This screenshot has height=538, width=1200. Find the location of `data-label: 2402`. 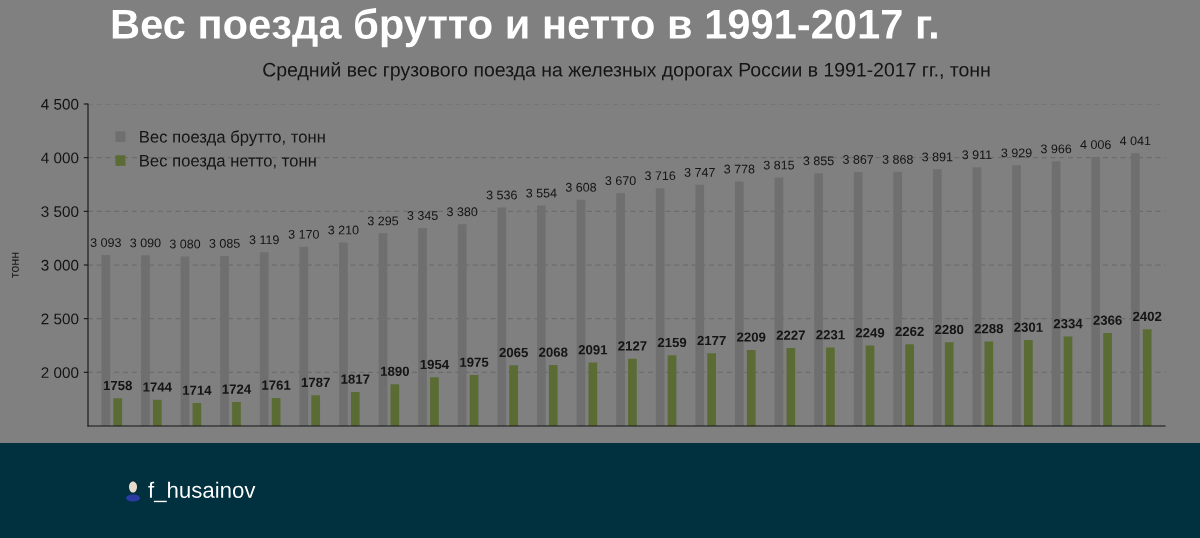

data-label: 2402 is located at coordinates (1147, 316).